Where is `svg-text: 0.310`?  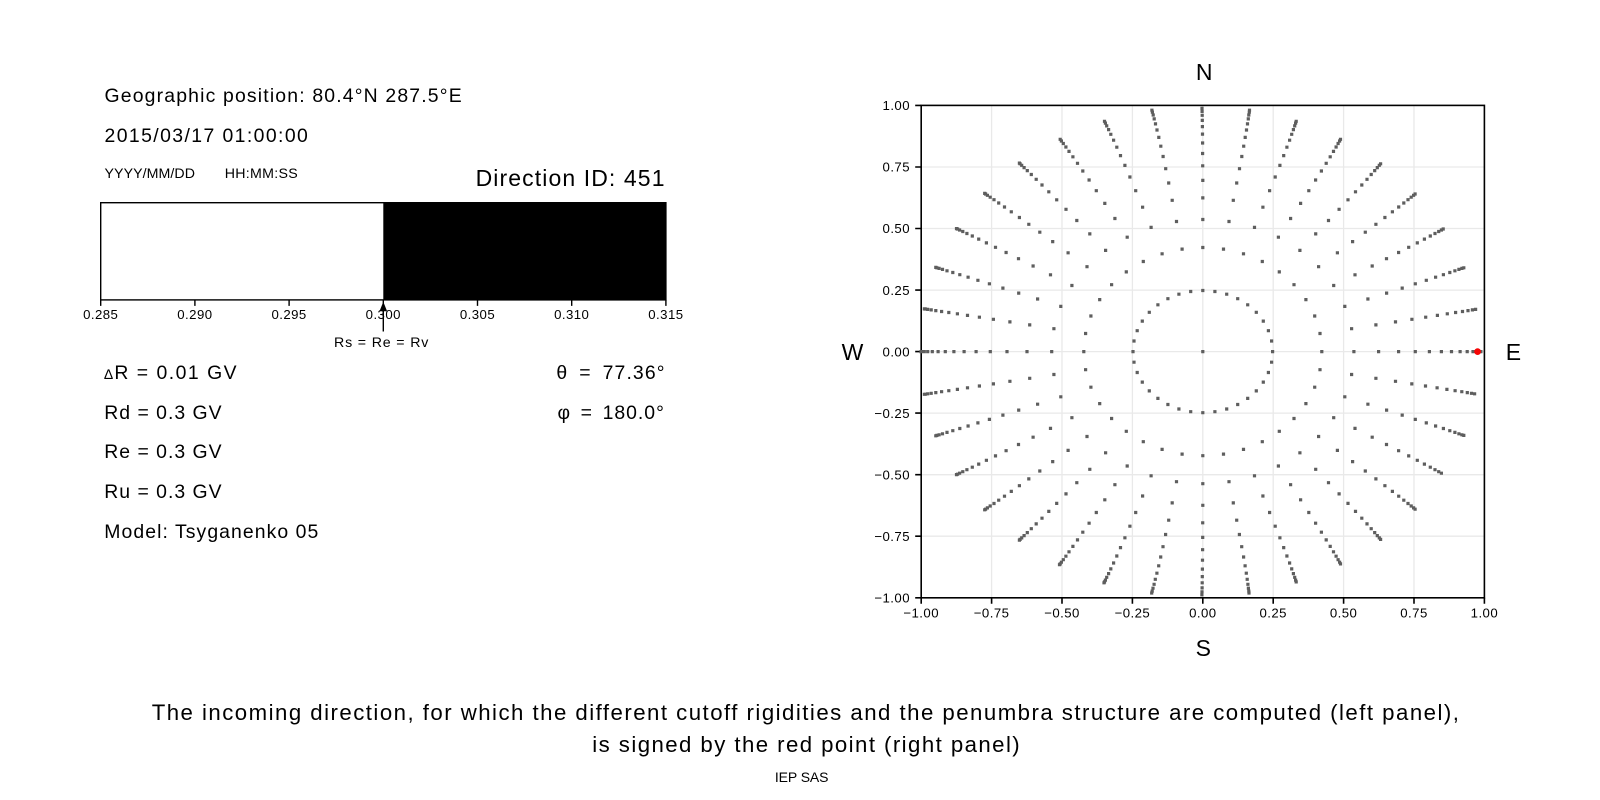 svg-text: 0.310 is located at coordinates (571, 314).